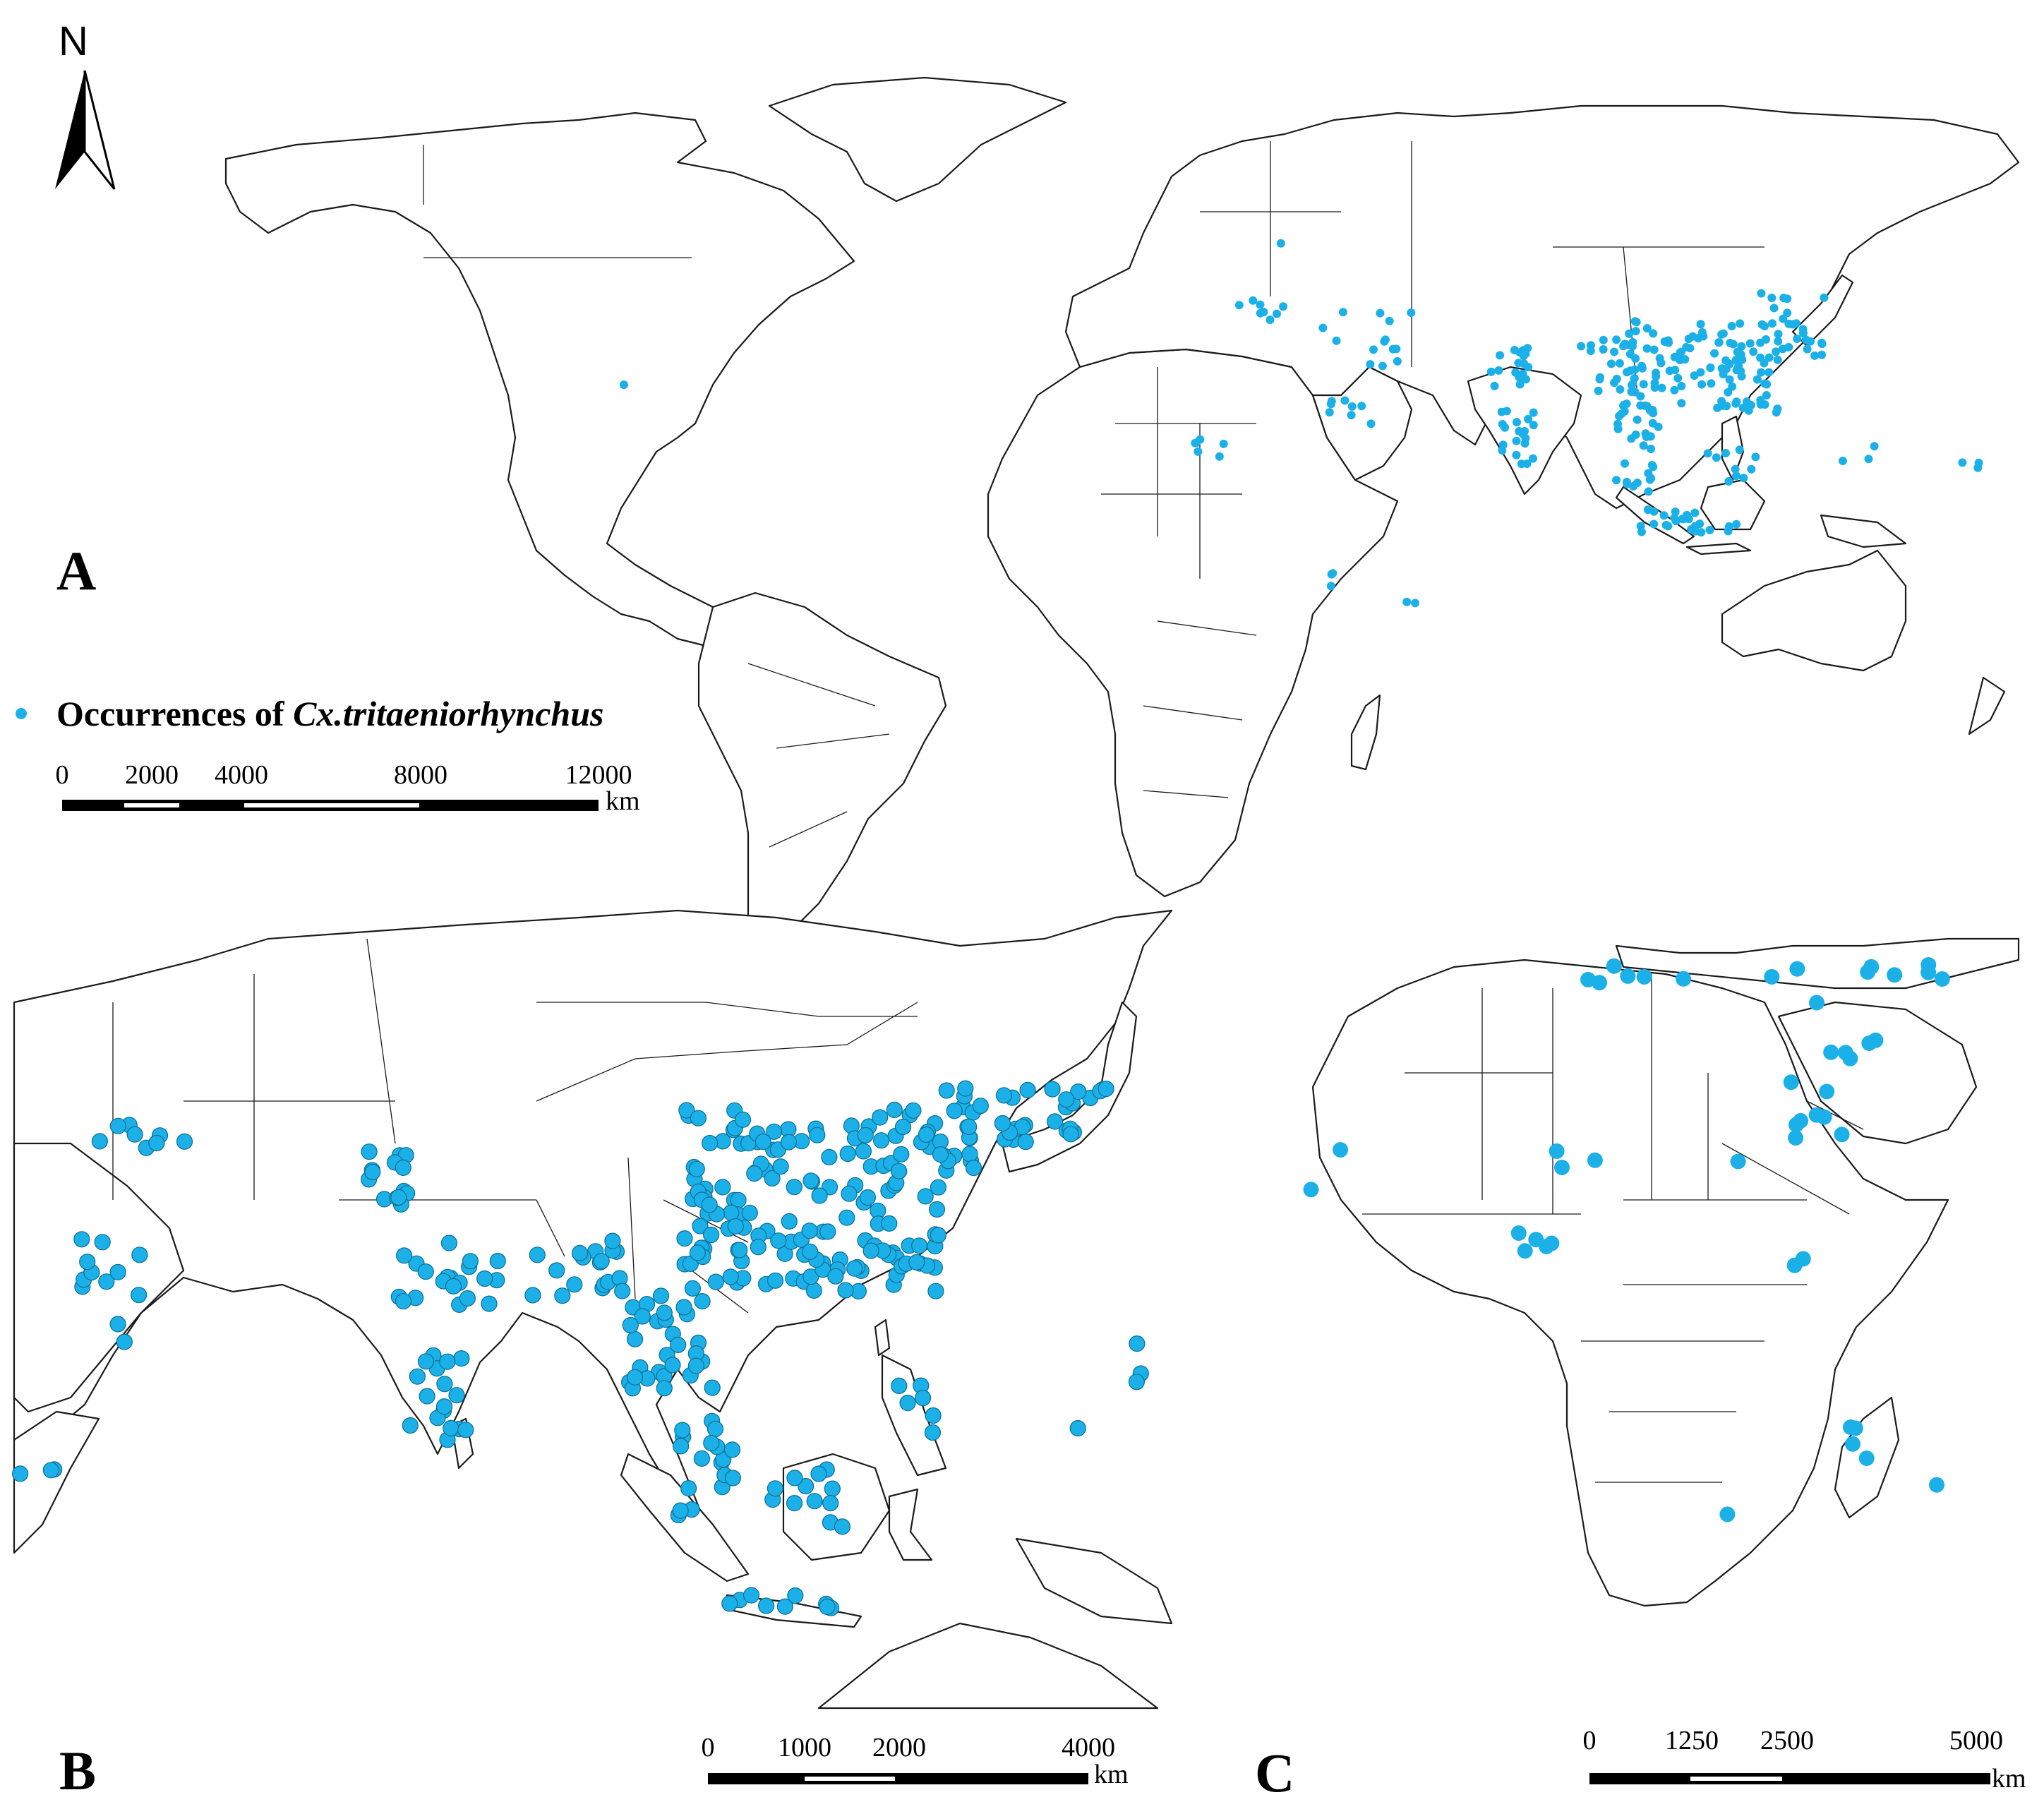 This screenshot has width=2044, height=1814. What do you see at coordinates (1789, 1779) in the screenshot?
I see `scalebar-c-bar` at bounding box center [1789, 1779].